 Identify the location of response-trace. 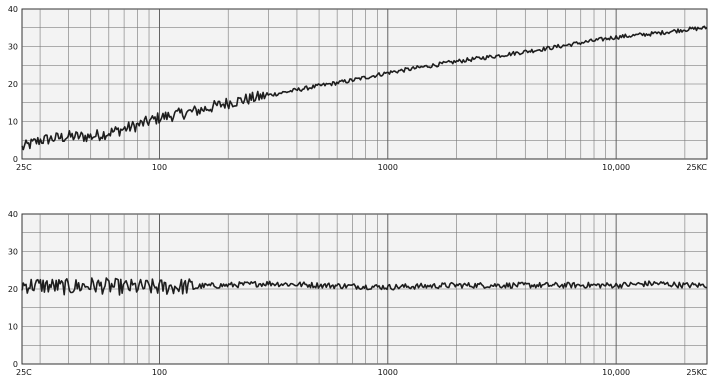
(364, 286).